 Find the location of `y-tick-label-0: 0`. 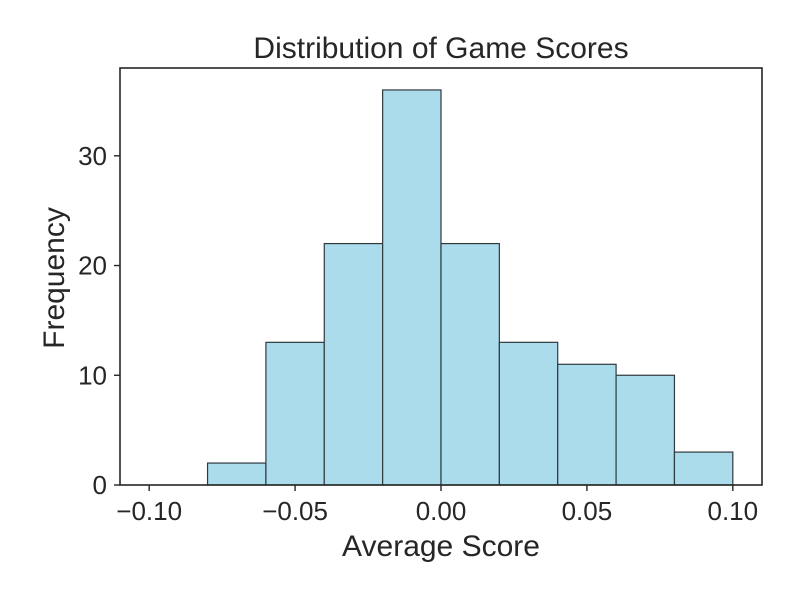

y-tick-label-0: 0 is located at coordinates (100, 485).